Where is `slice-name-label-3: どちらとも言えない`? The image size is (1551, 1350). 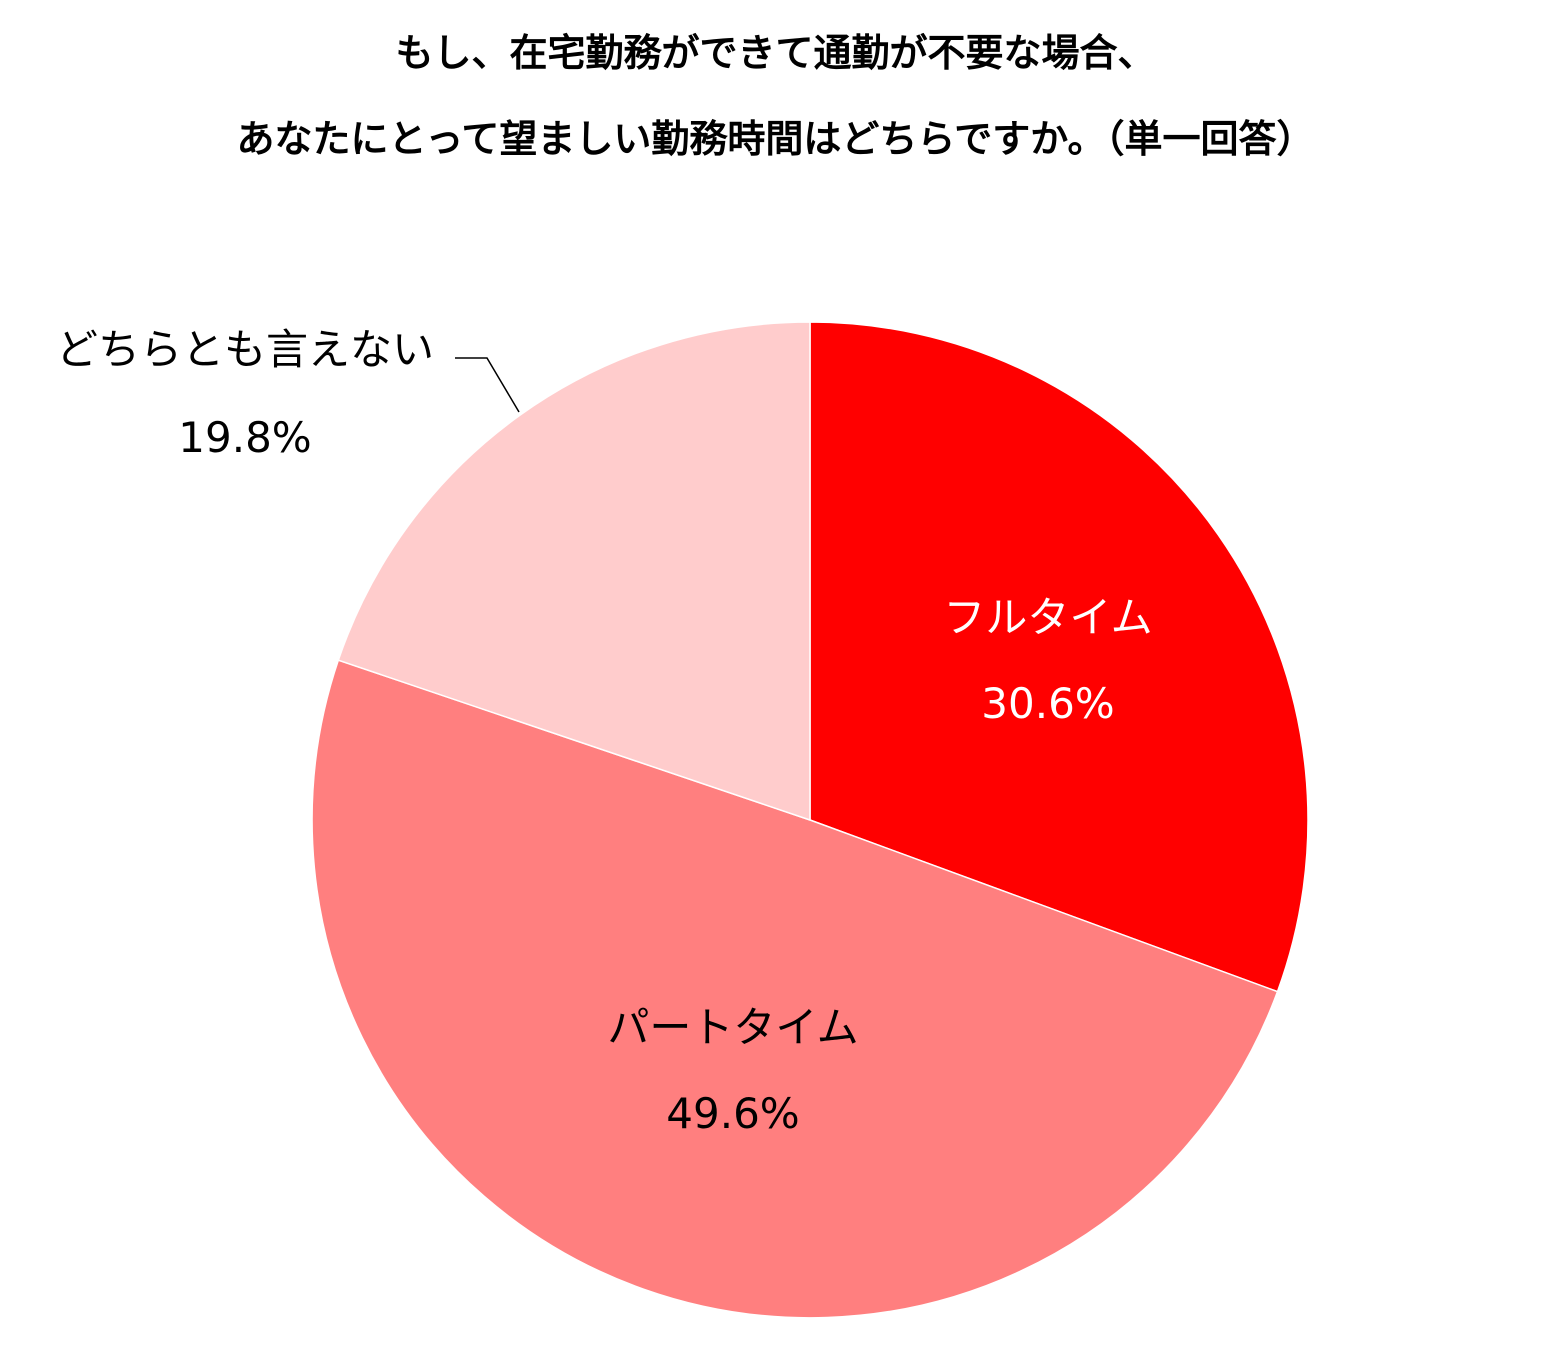
slice-name-label-3: どちらとも言えない is located at coordinates (245, 349).